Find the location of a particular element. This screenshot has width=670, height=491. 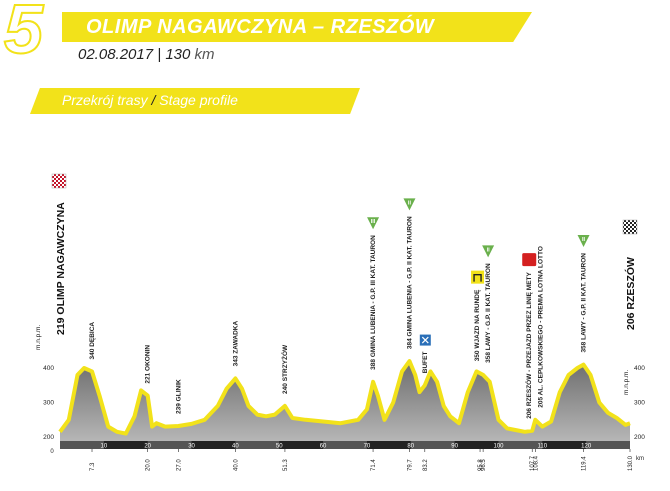

x-tick-label: 110 is located at coordinates (543, 447).